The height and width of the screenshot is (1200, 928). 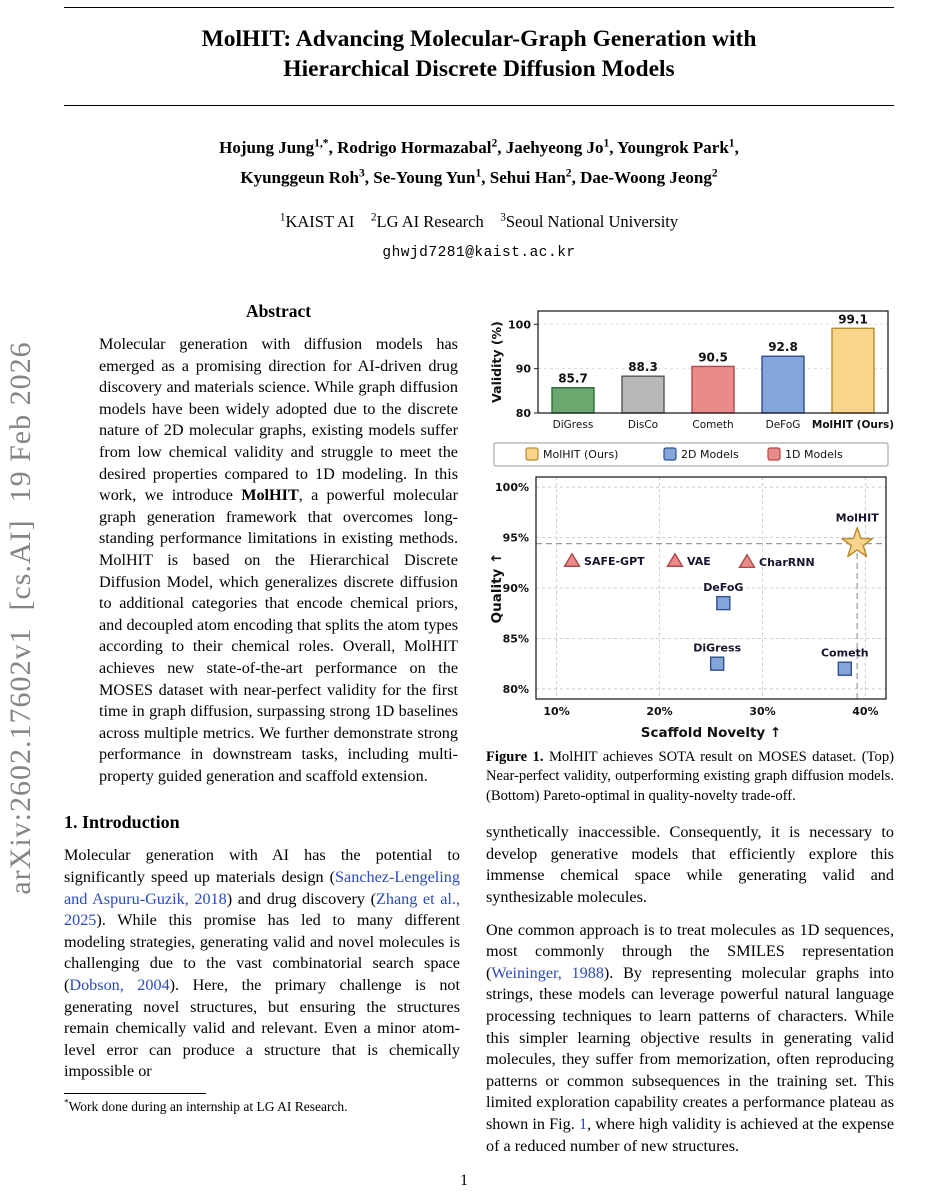 What do you see at coordinates (516, 538) in the screenshot?
I see `svg-text: 95%` at bounding box center [516, 538].